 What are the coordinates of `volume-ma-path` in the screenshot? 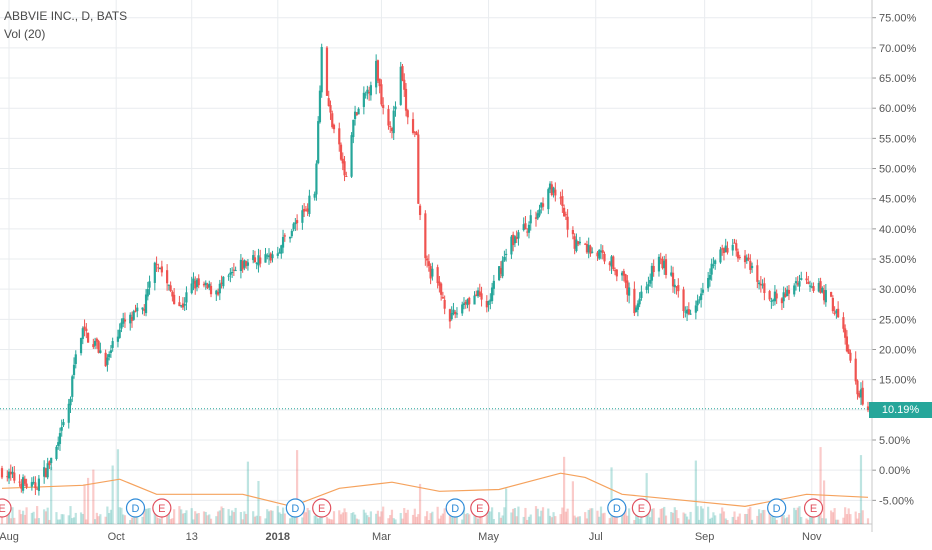 It's located at (435, 490).